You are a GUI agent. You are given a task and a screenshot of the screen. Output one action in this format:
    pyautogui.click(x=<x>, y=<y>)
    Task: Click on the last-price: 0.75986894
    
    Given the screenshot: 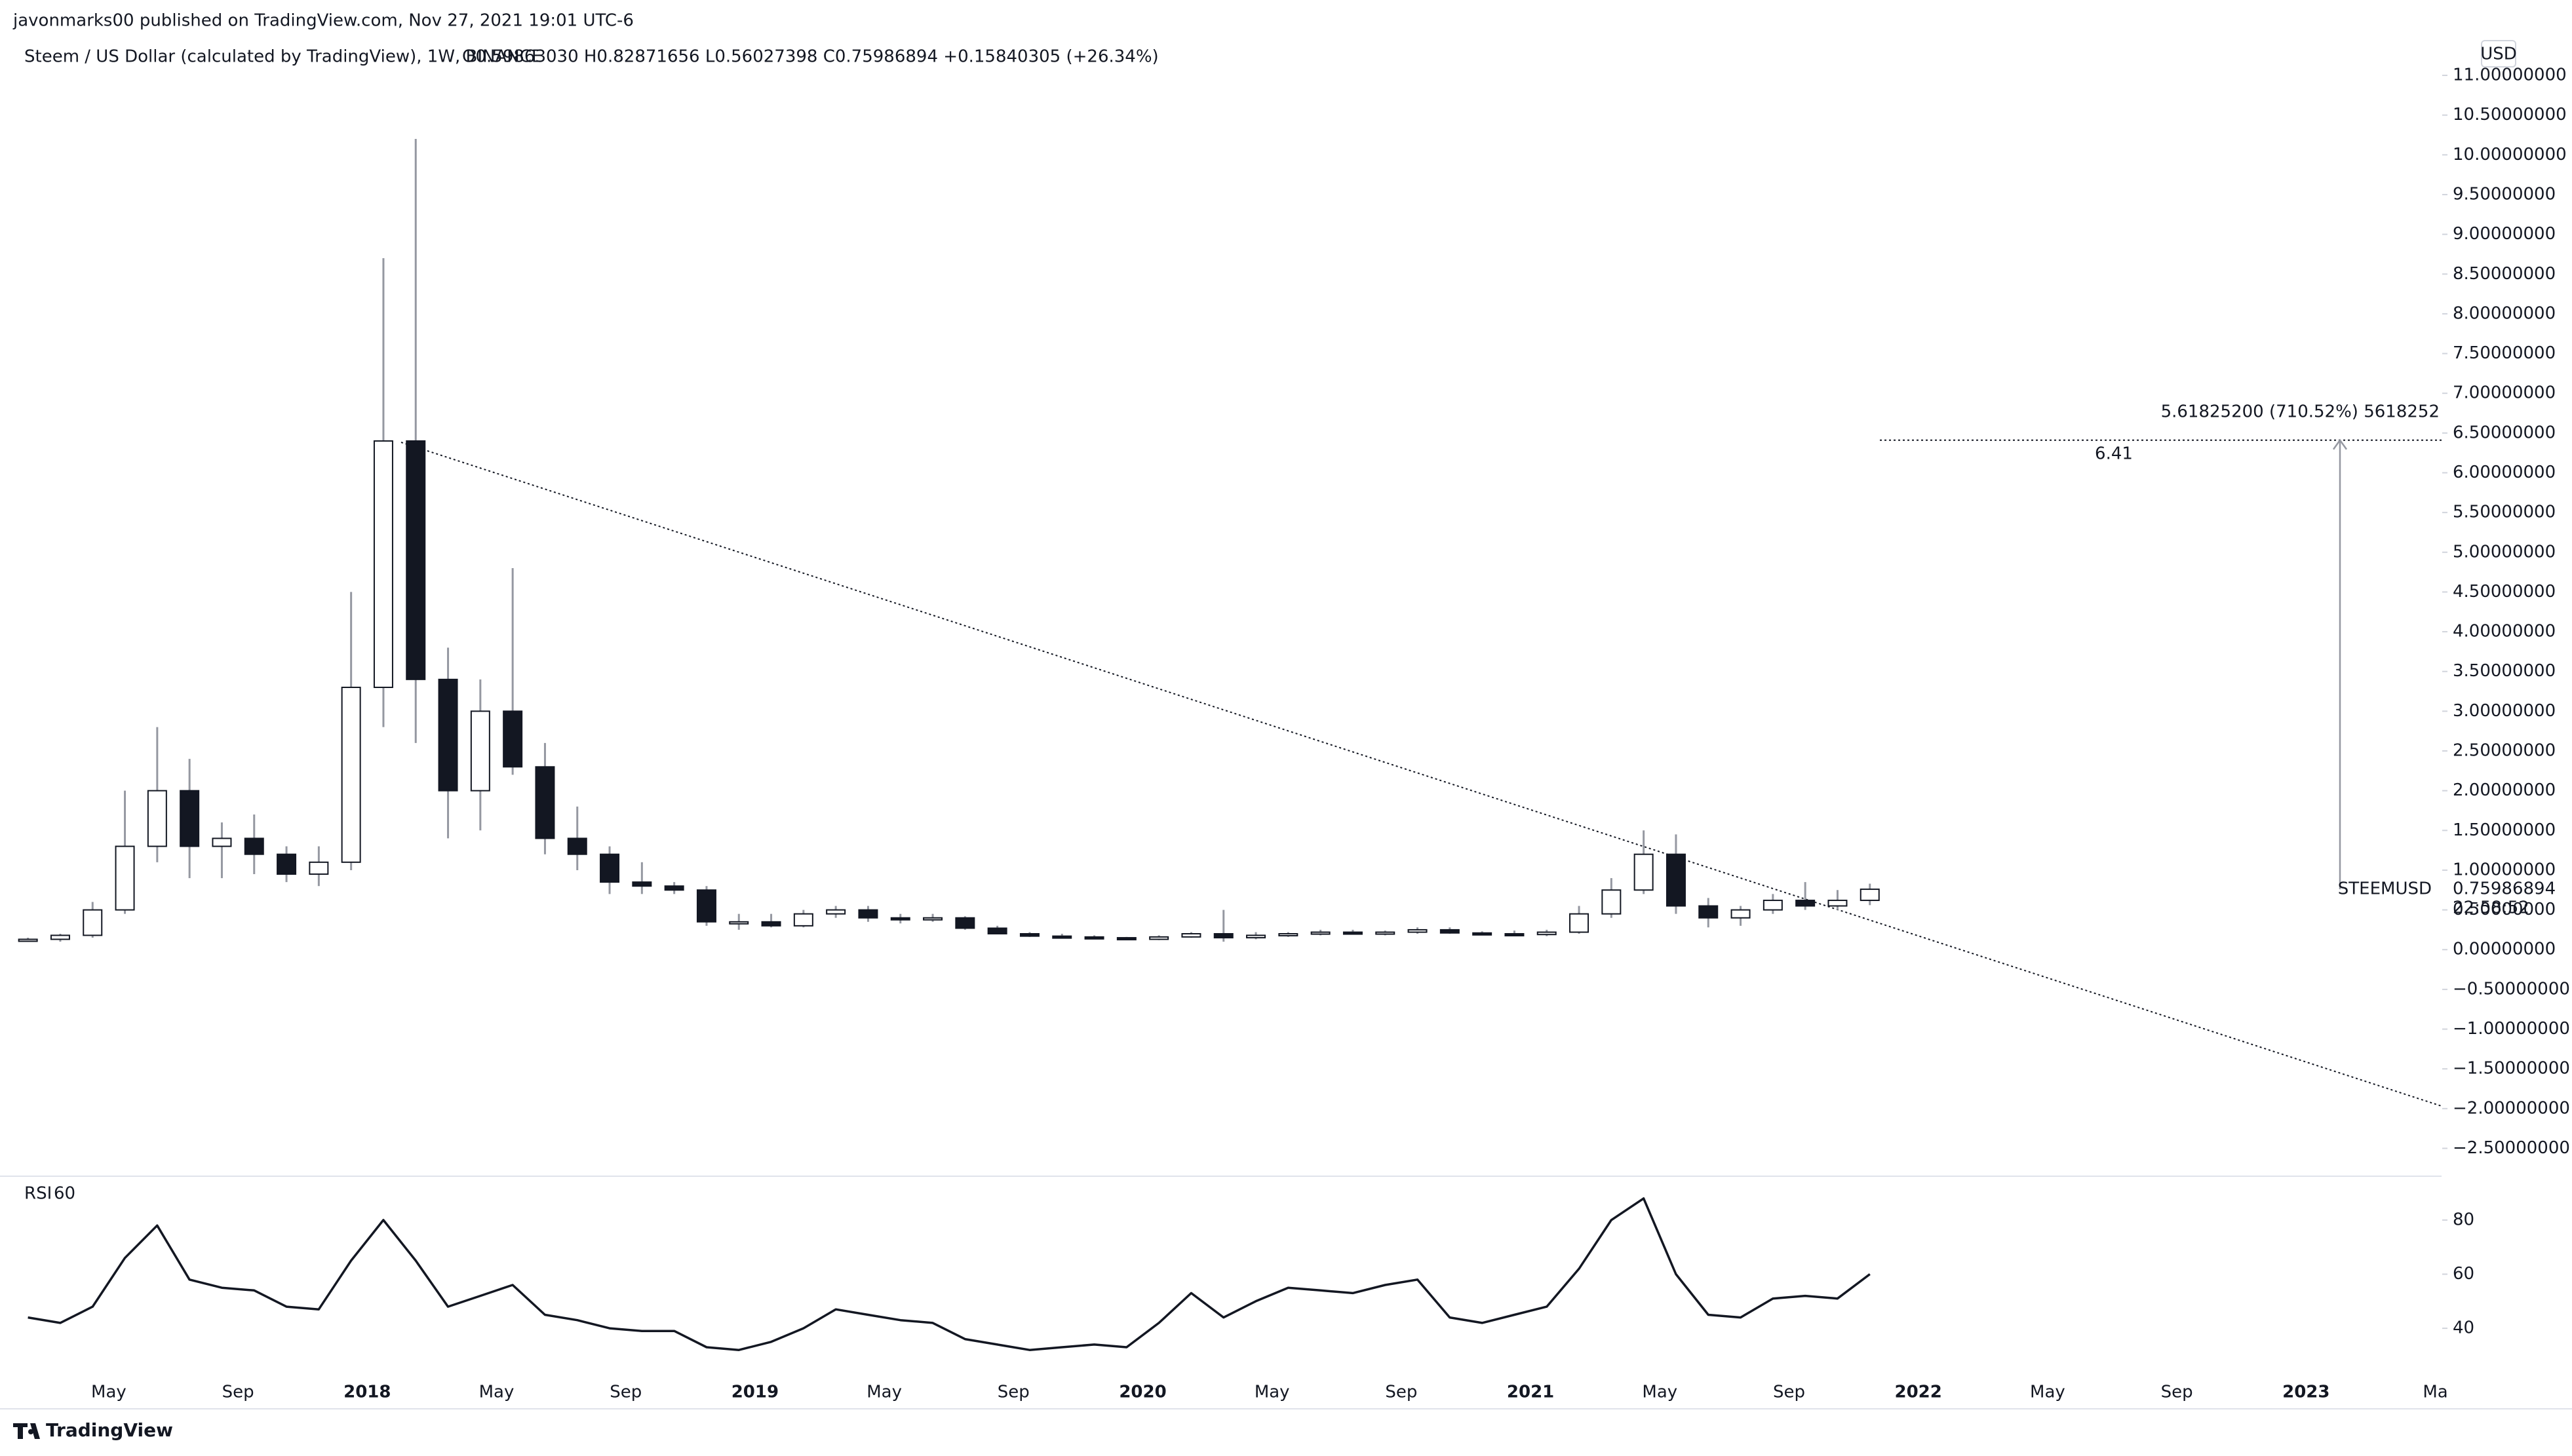 What is the action you would take?
    pyautogui.click(x=2505, y=889)
    